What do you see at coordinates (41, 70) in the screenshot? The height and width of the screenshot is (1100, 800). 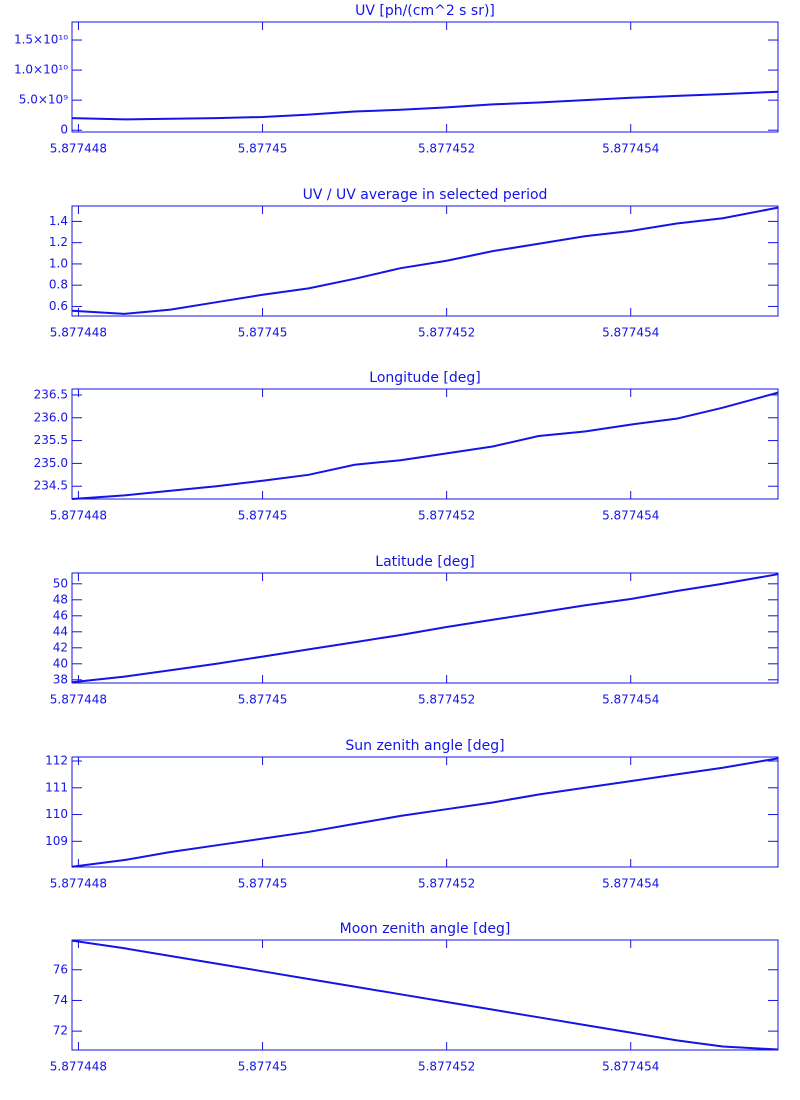 I see `y-tick-label: 1.0×10¹⁰` at bounding box center [41, 70].